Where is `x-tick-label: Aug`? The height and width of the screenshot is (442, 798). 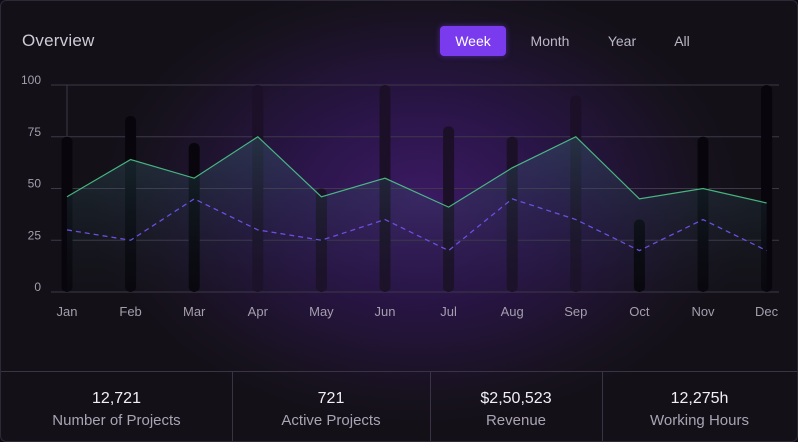
x-tick-label: Aug is located at coordinates (512, 311).